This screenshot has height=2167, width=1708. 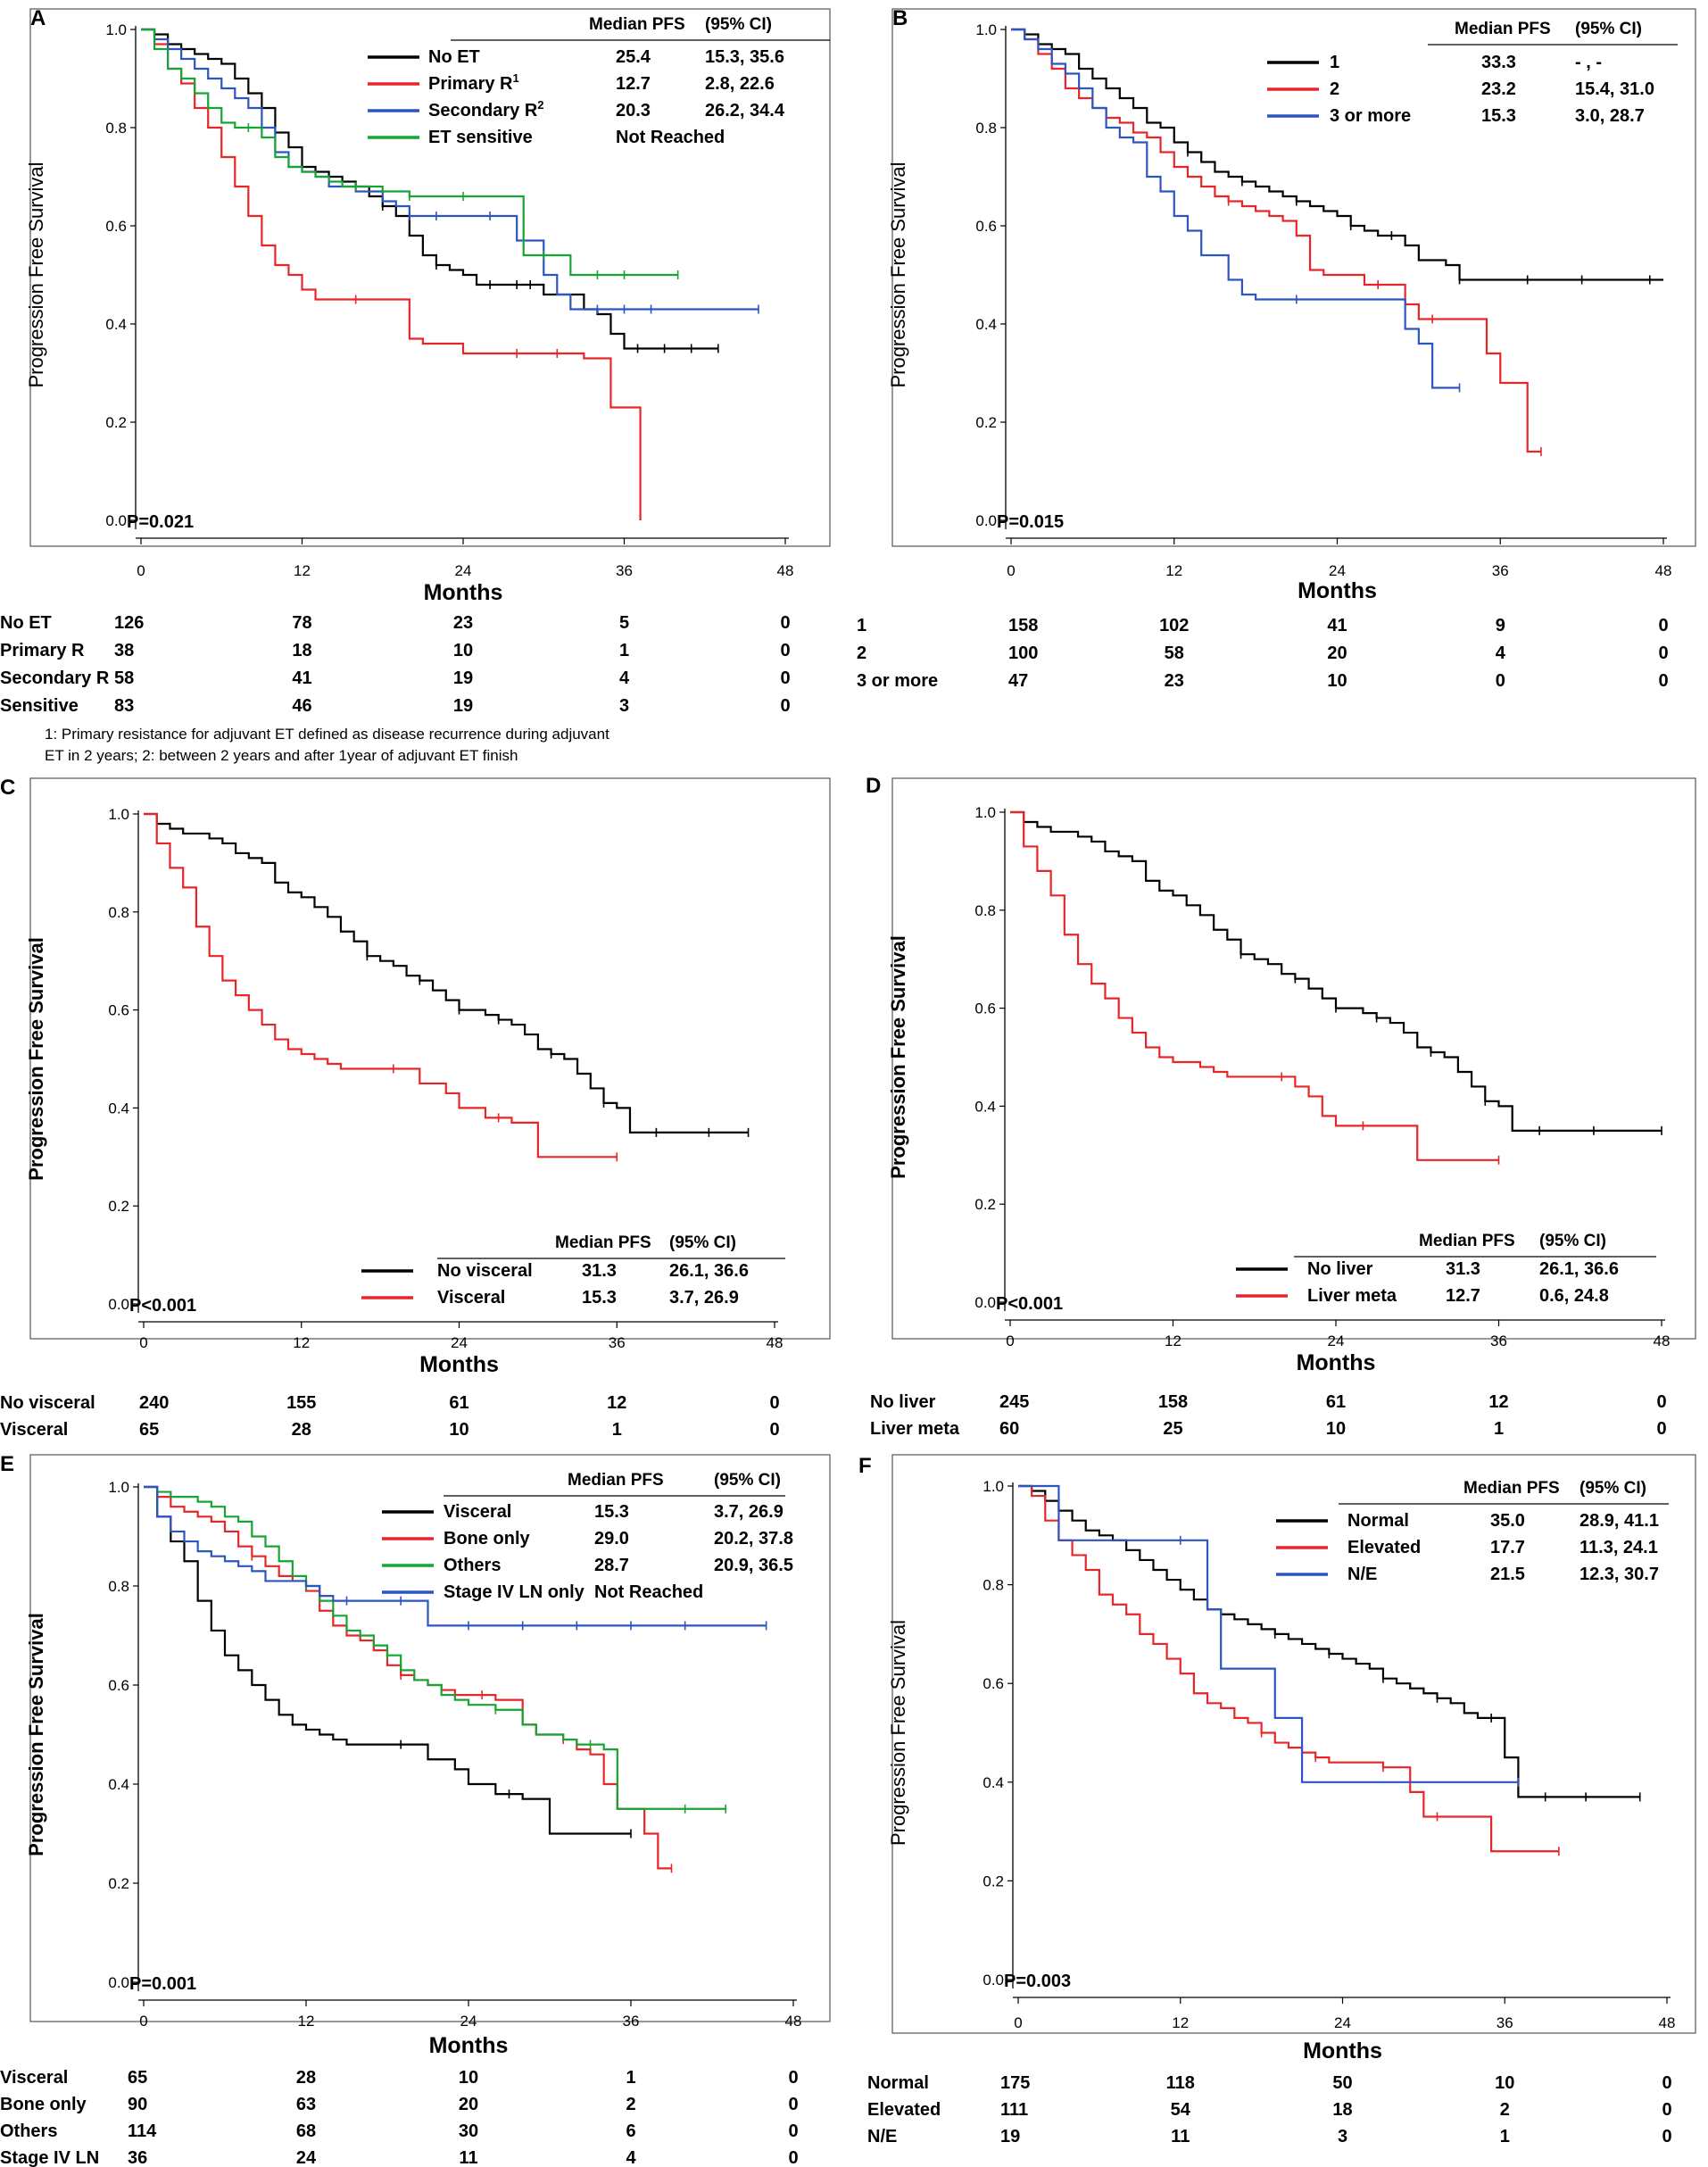 I want to click on km-curve-stage-iv-ln-only, so click(x=456, y=1556).